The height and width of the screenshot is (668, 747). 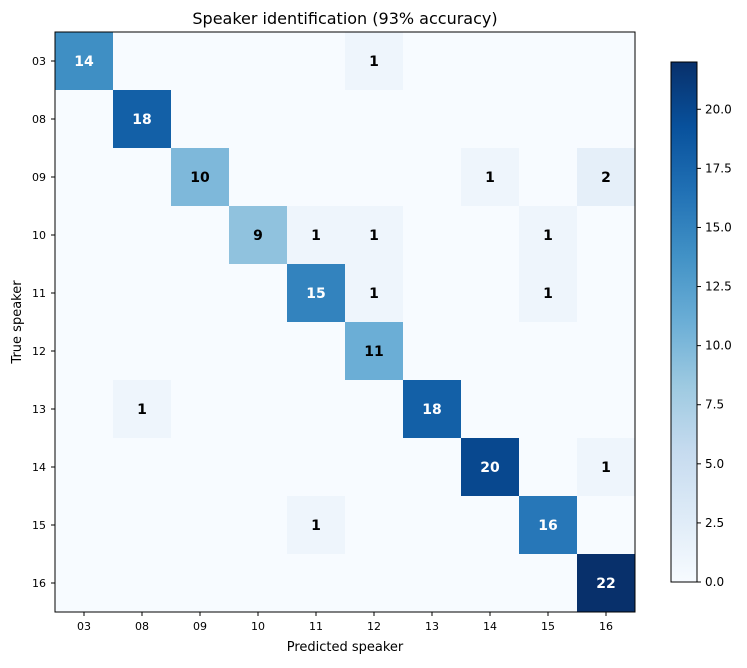 What do you see at coordinates (718, 287) in the screenshot?
I see `colorbar-tick-label: 12.5` at bounding box center [718, 287].